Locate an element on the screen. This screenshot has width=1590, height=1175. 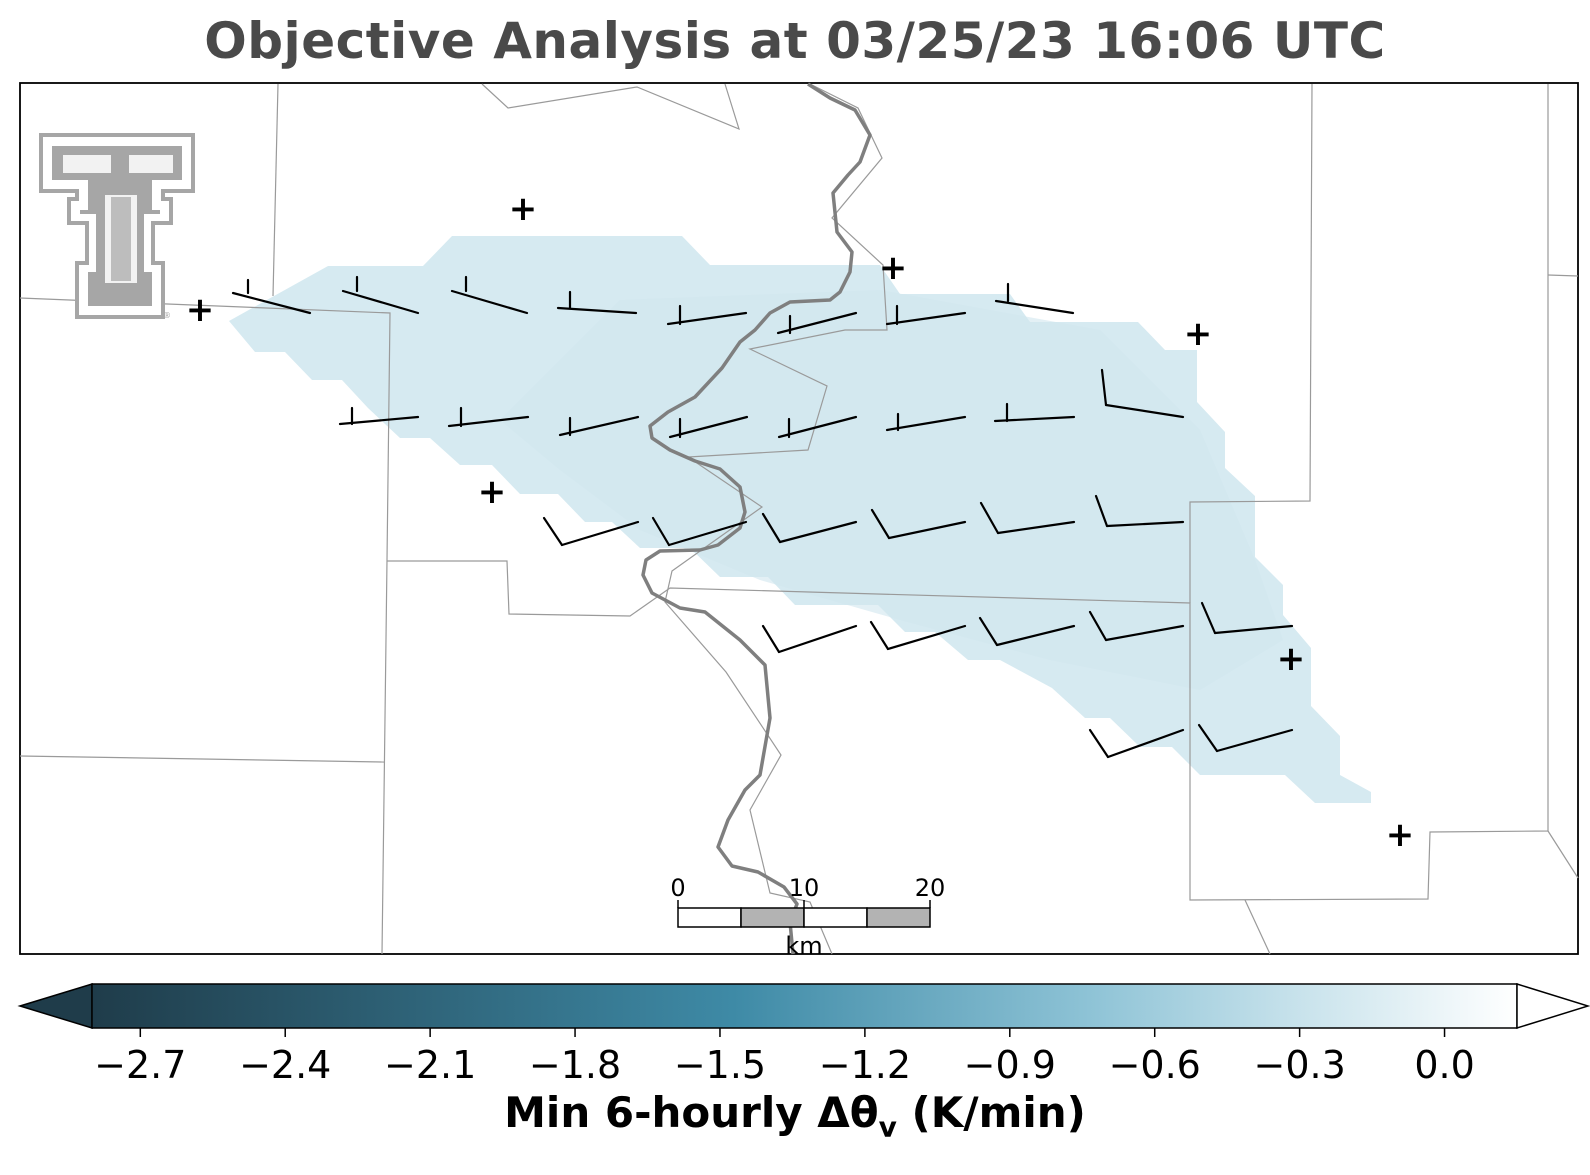
logo-inner-core is located at coordinates (121, 239).